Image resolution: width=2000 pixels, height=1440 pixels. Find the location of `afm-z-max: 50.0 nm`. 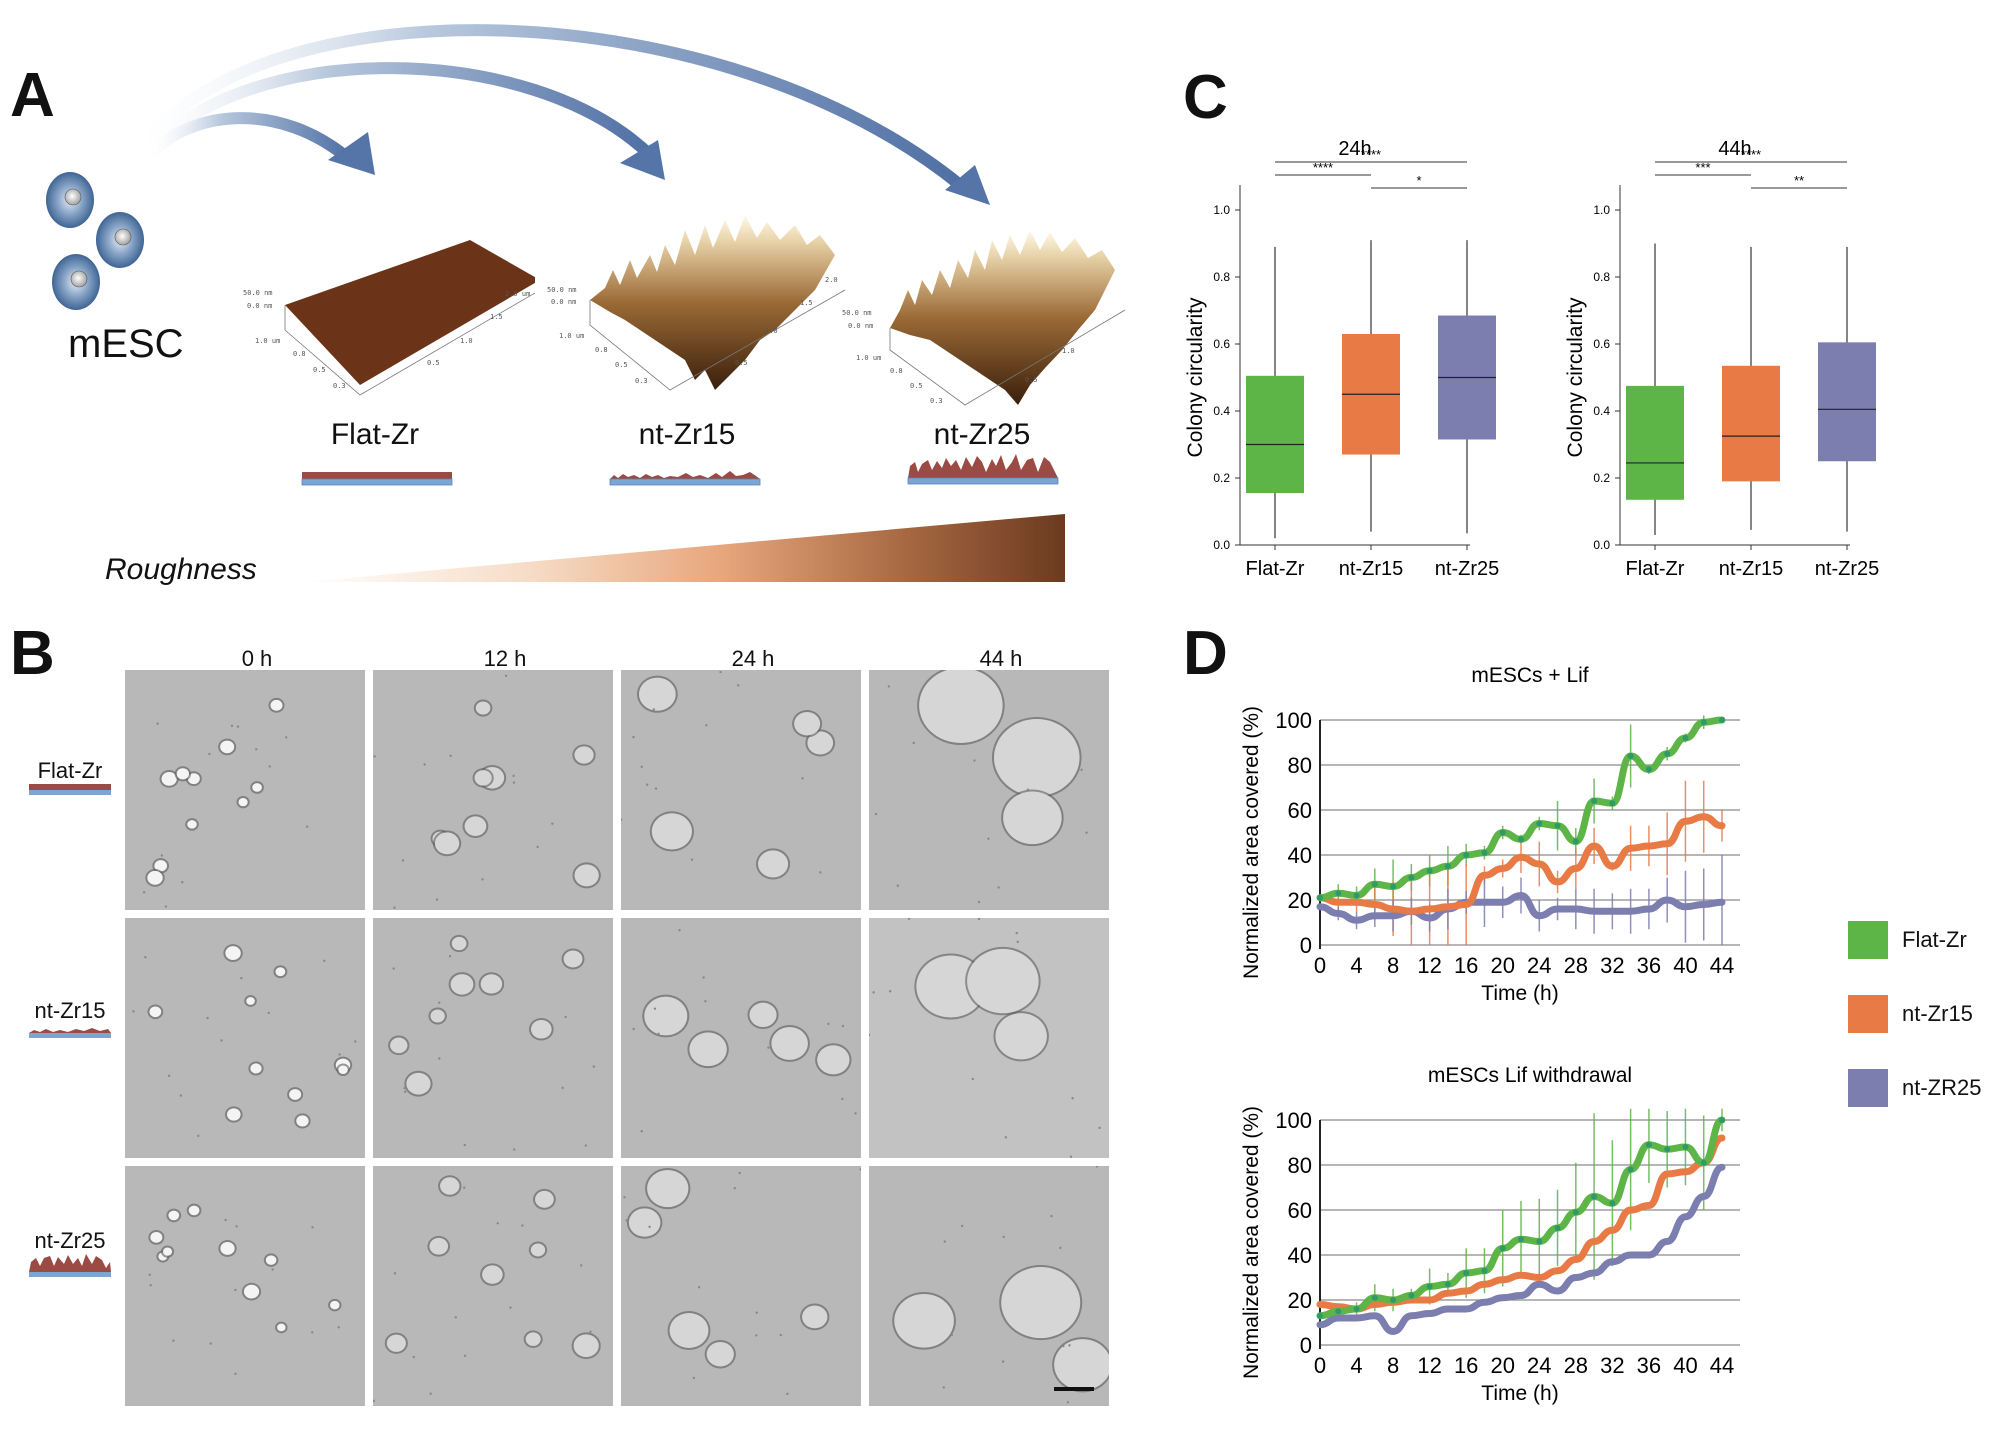

afm-z-max: 50.0 nm is located at coordinates (857, 313).